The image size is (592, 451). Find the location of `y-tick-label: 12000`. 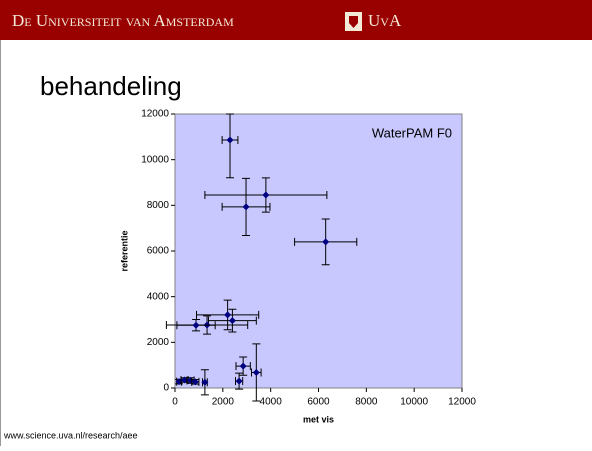

y-tick-label: 12000 is located at coordinates (155, 114).